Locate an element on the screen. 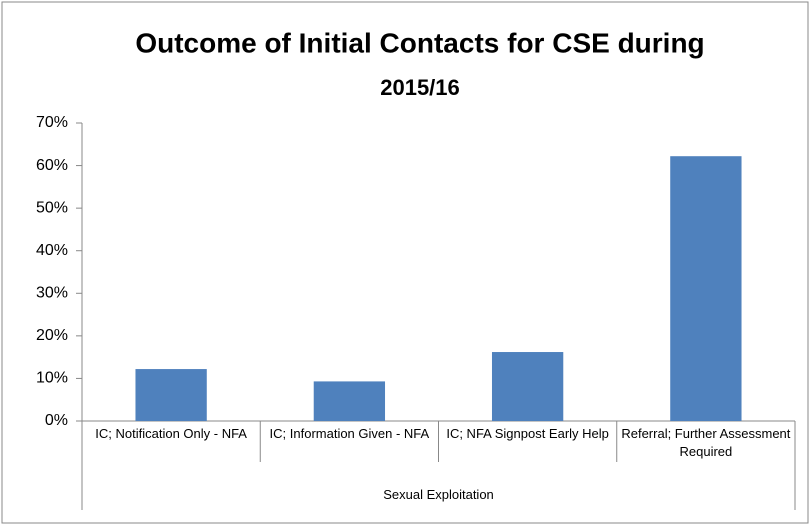 This screenshot has width=811, height=526. y-tick-label: 30% is located at coordinates (52, 293).